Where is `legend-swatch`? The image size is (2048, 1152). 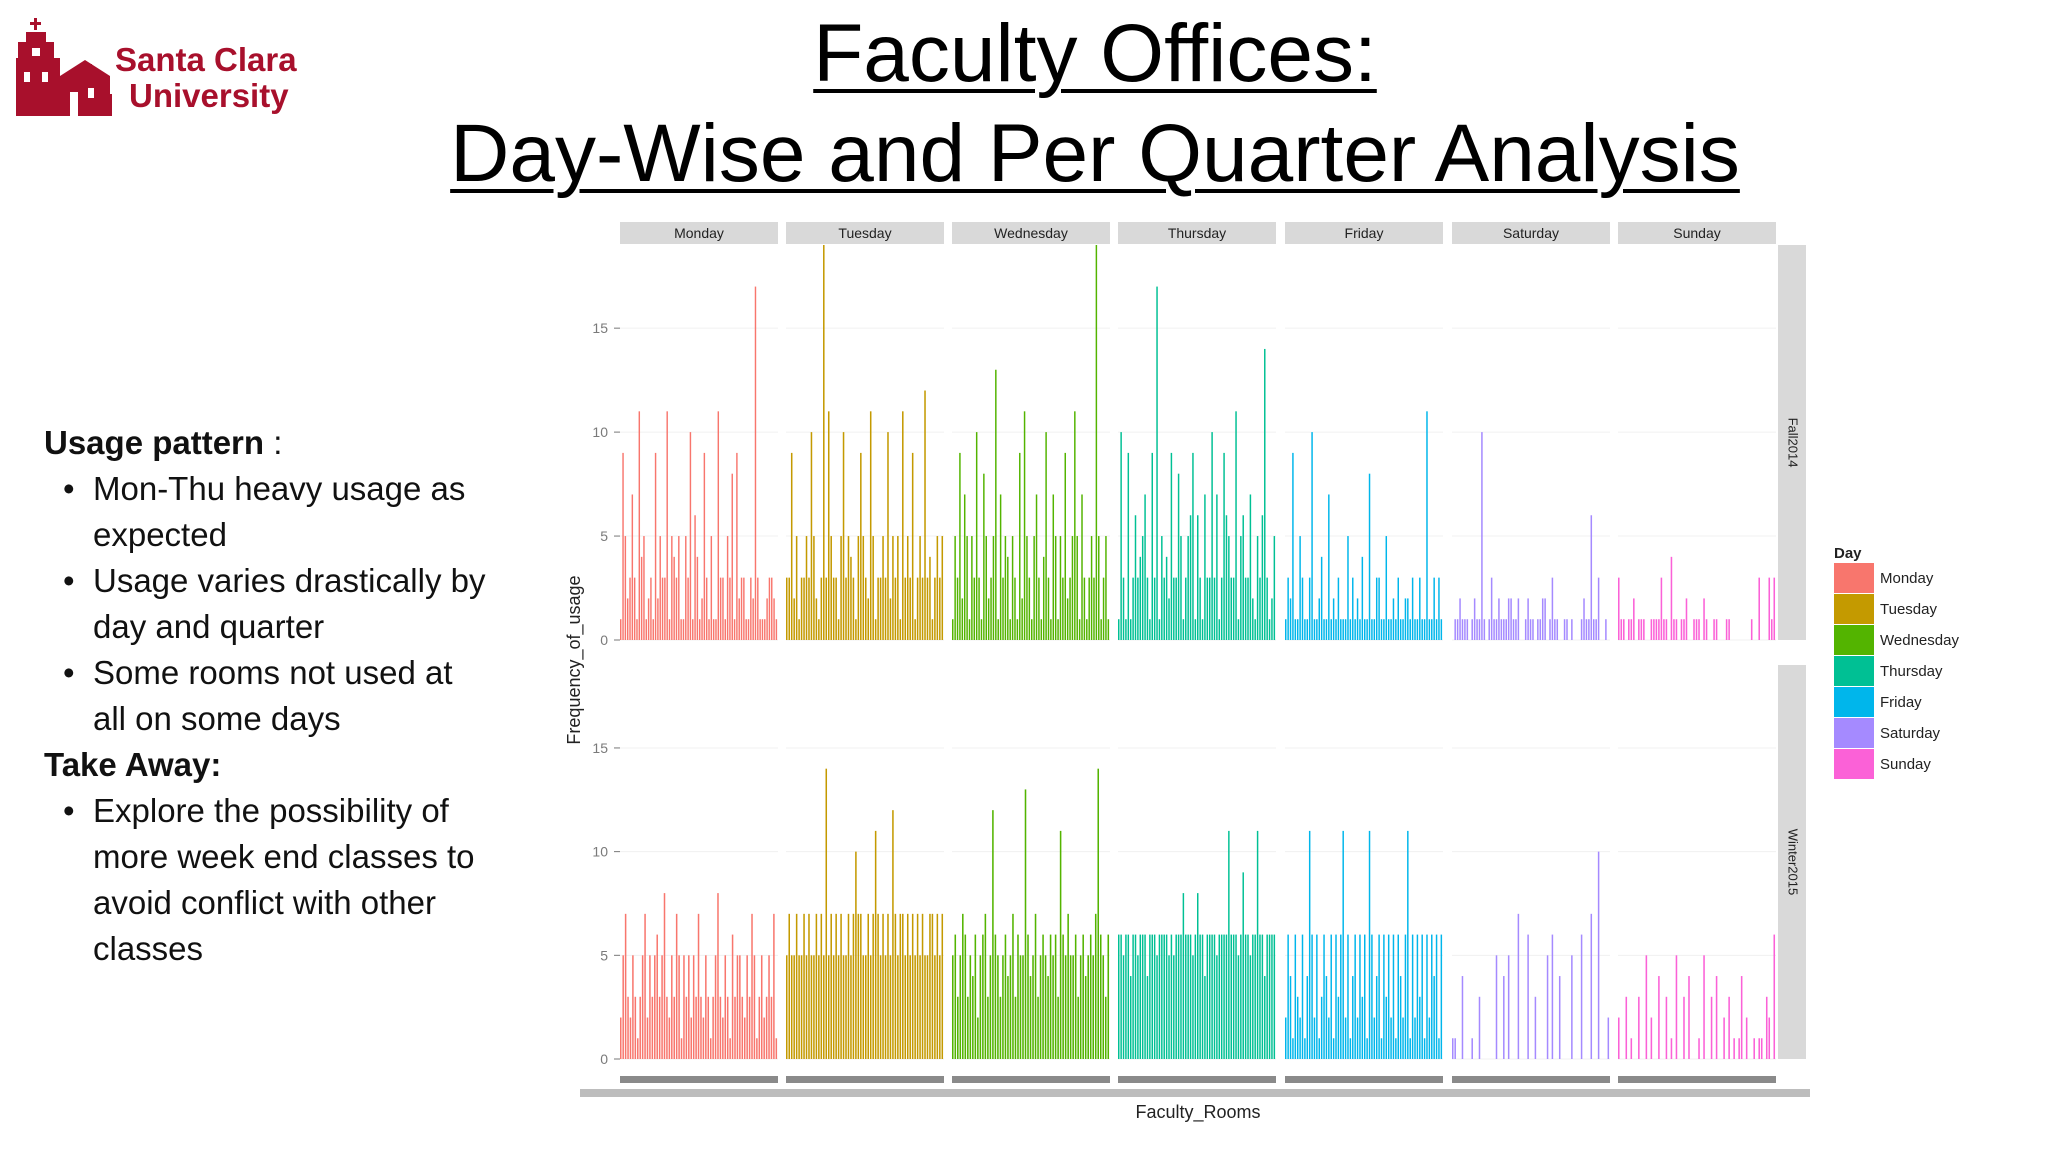
legend-swatch is located at coordinates (1854, 640).